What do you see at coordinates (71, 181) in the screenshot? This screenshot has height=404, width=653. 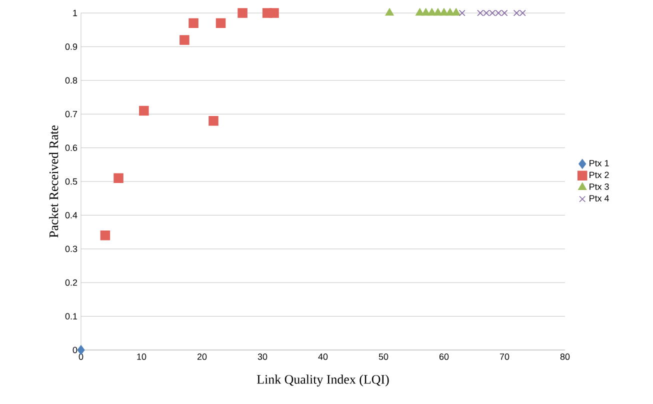 I see `y-tick-label: 0.5` at bounding box center [71, 181].